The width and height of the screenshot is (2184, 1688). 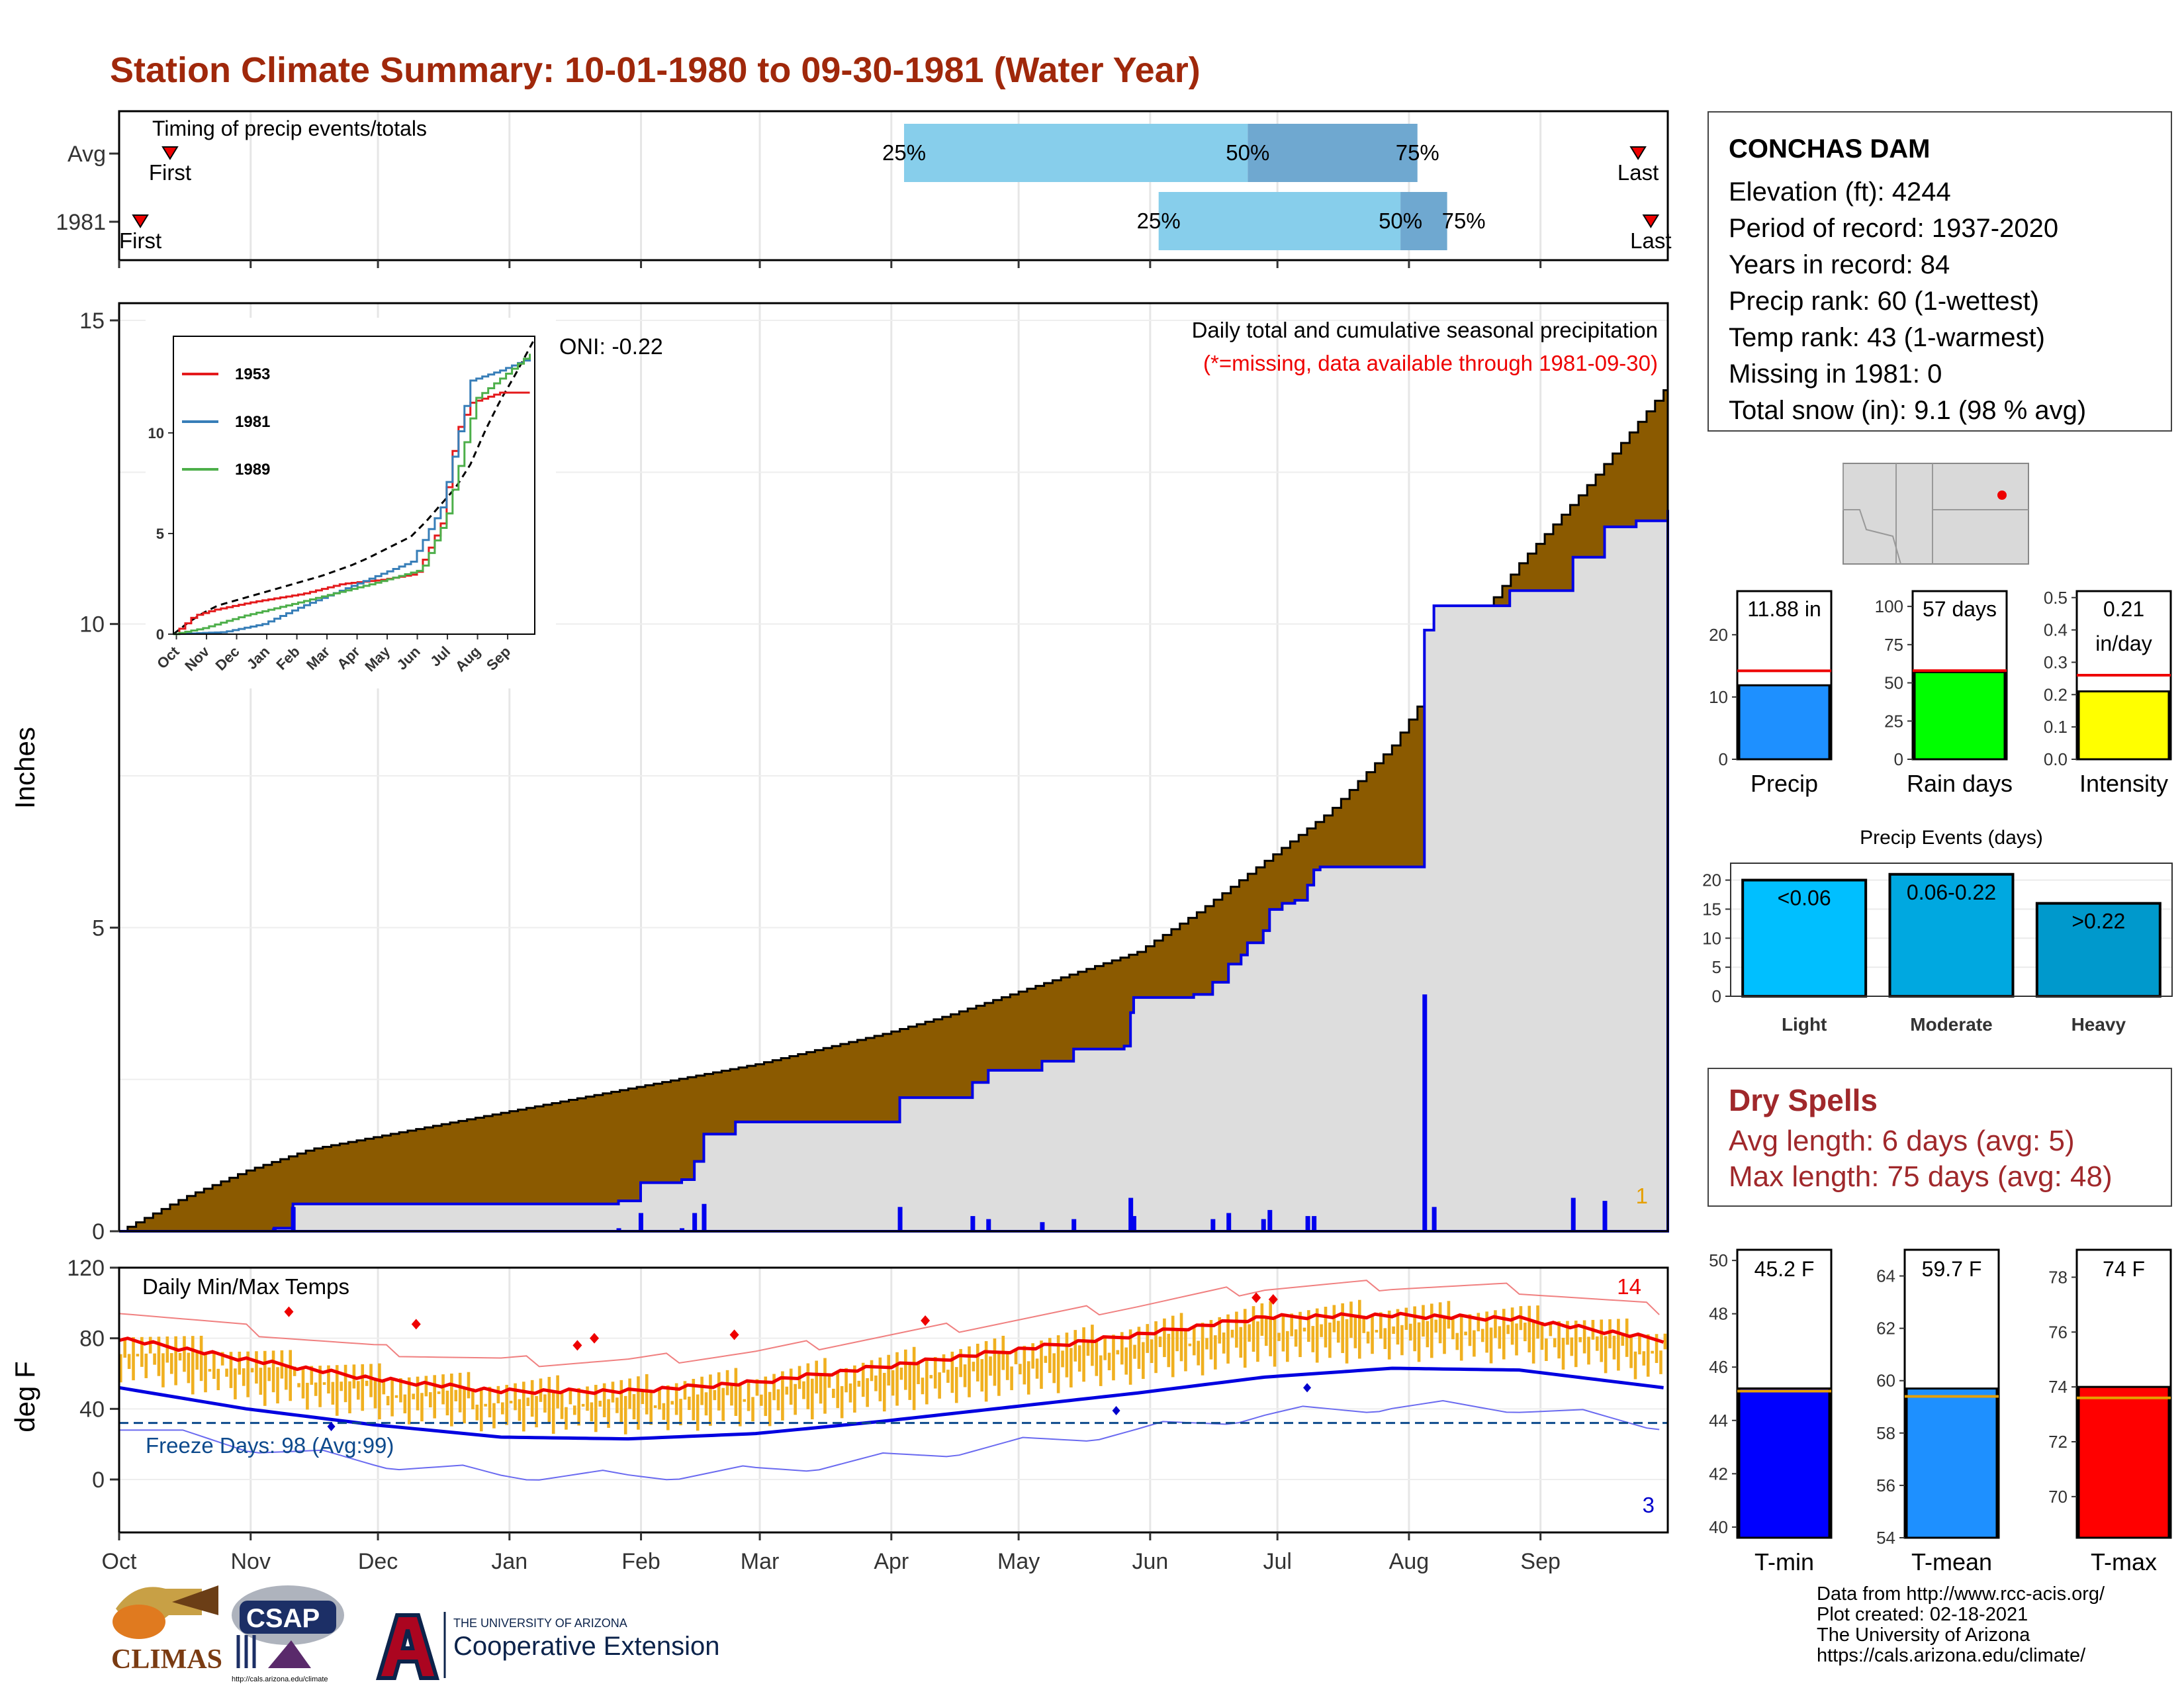 What do you see at coordinates (1951, 838) in the screenshot?
I see `events-title: Precip Events (days)` at bounding box center [1951, 838].